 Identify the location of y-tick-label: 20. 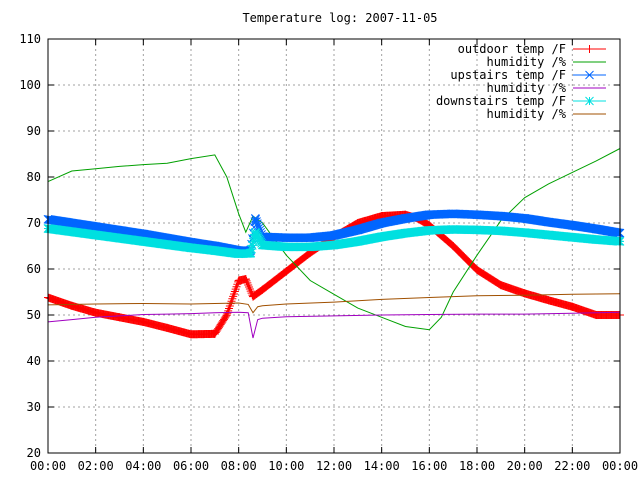
(34, 453).